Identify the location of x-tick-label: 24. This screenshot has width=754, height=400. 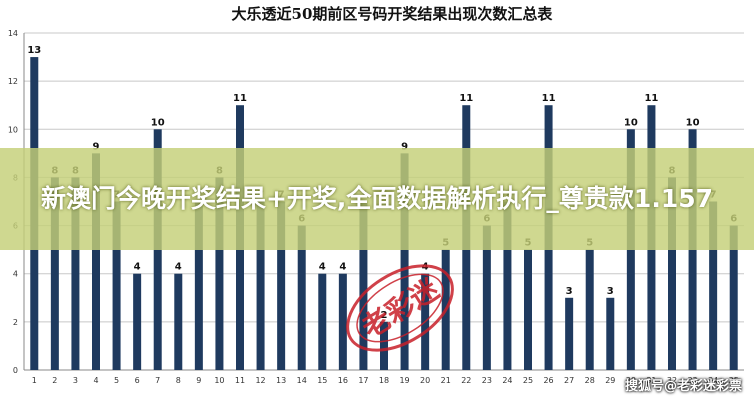
(507, 380).